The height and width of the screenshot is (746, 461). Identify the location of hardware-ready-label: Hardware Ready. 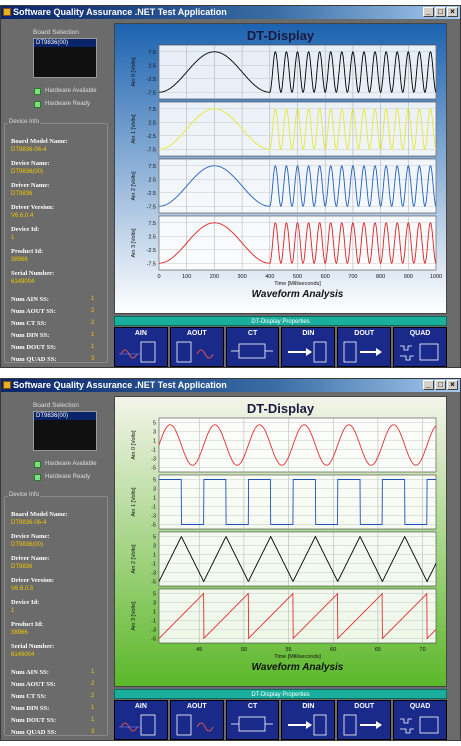
(68, 104).